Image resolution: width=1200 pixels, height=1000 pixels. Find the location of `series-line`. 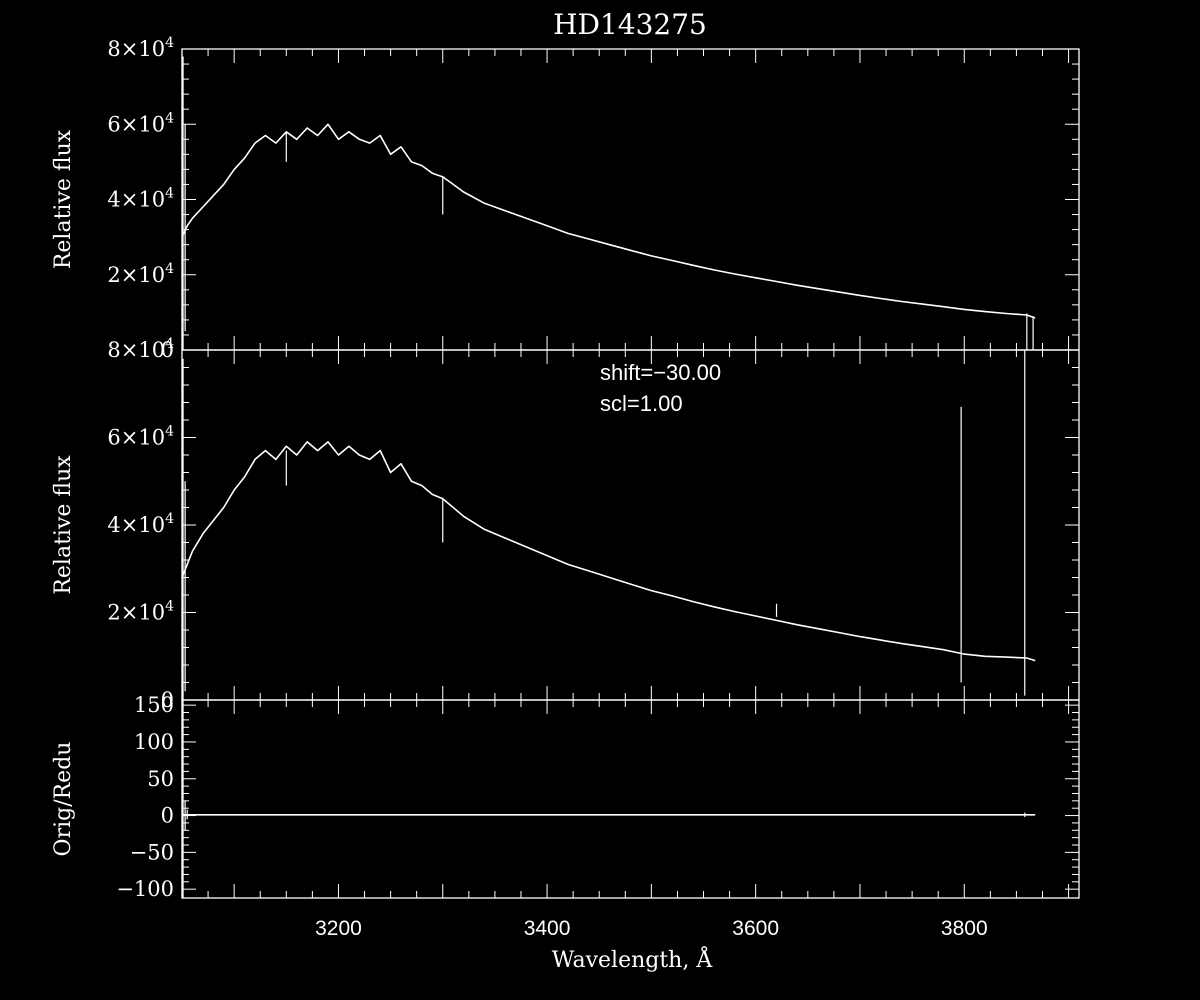

series-line is located at coordinates (608, 221).